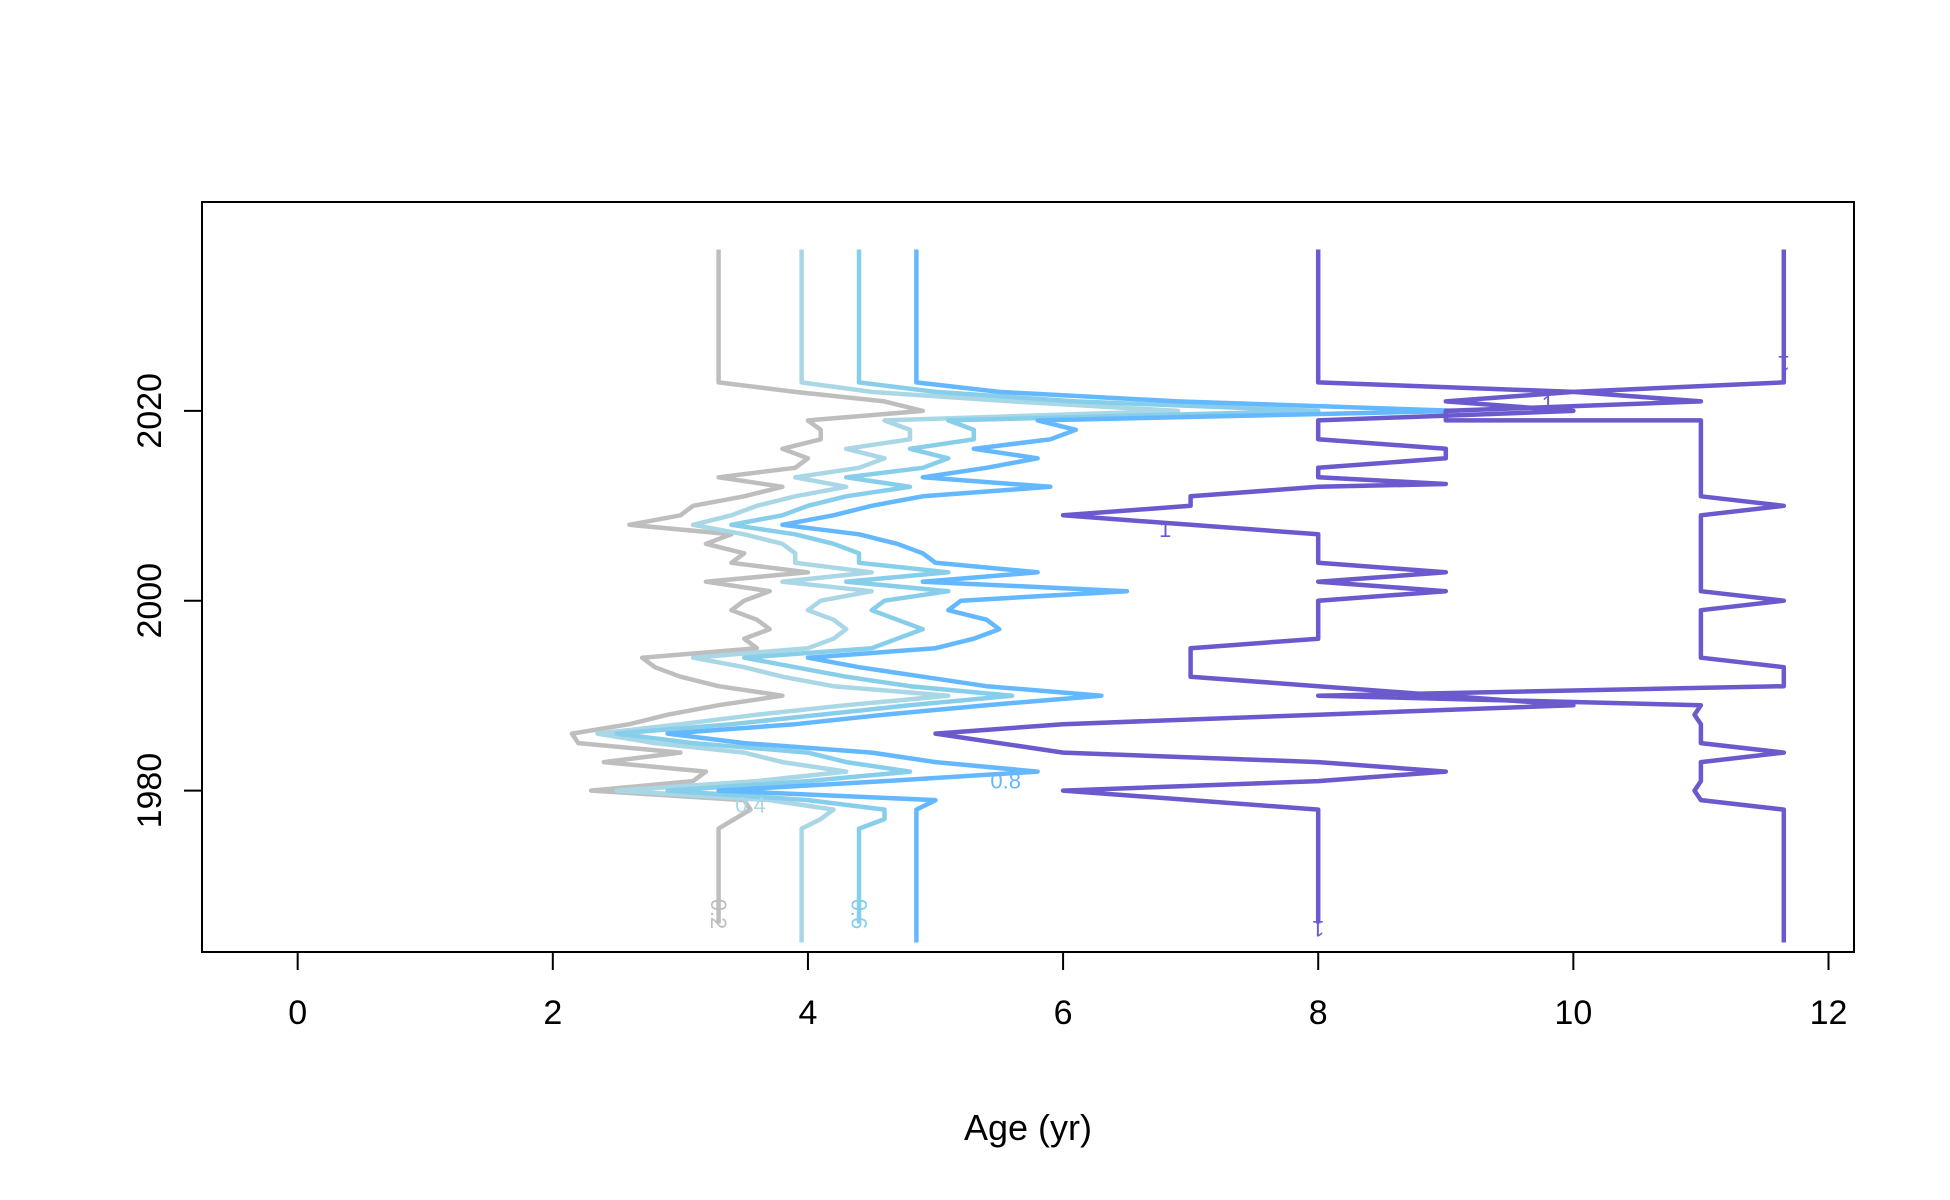 Image resolution: width=1950 pixels, height=1200 pixels. Describe the element at coordinates (1548, 404) in the screenshot. I see `contour-label-6: 1` at that location.